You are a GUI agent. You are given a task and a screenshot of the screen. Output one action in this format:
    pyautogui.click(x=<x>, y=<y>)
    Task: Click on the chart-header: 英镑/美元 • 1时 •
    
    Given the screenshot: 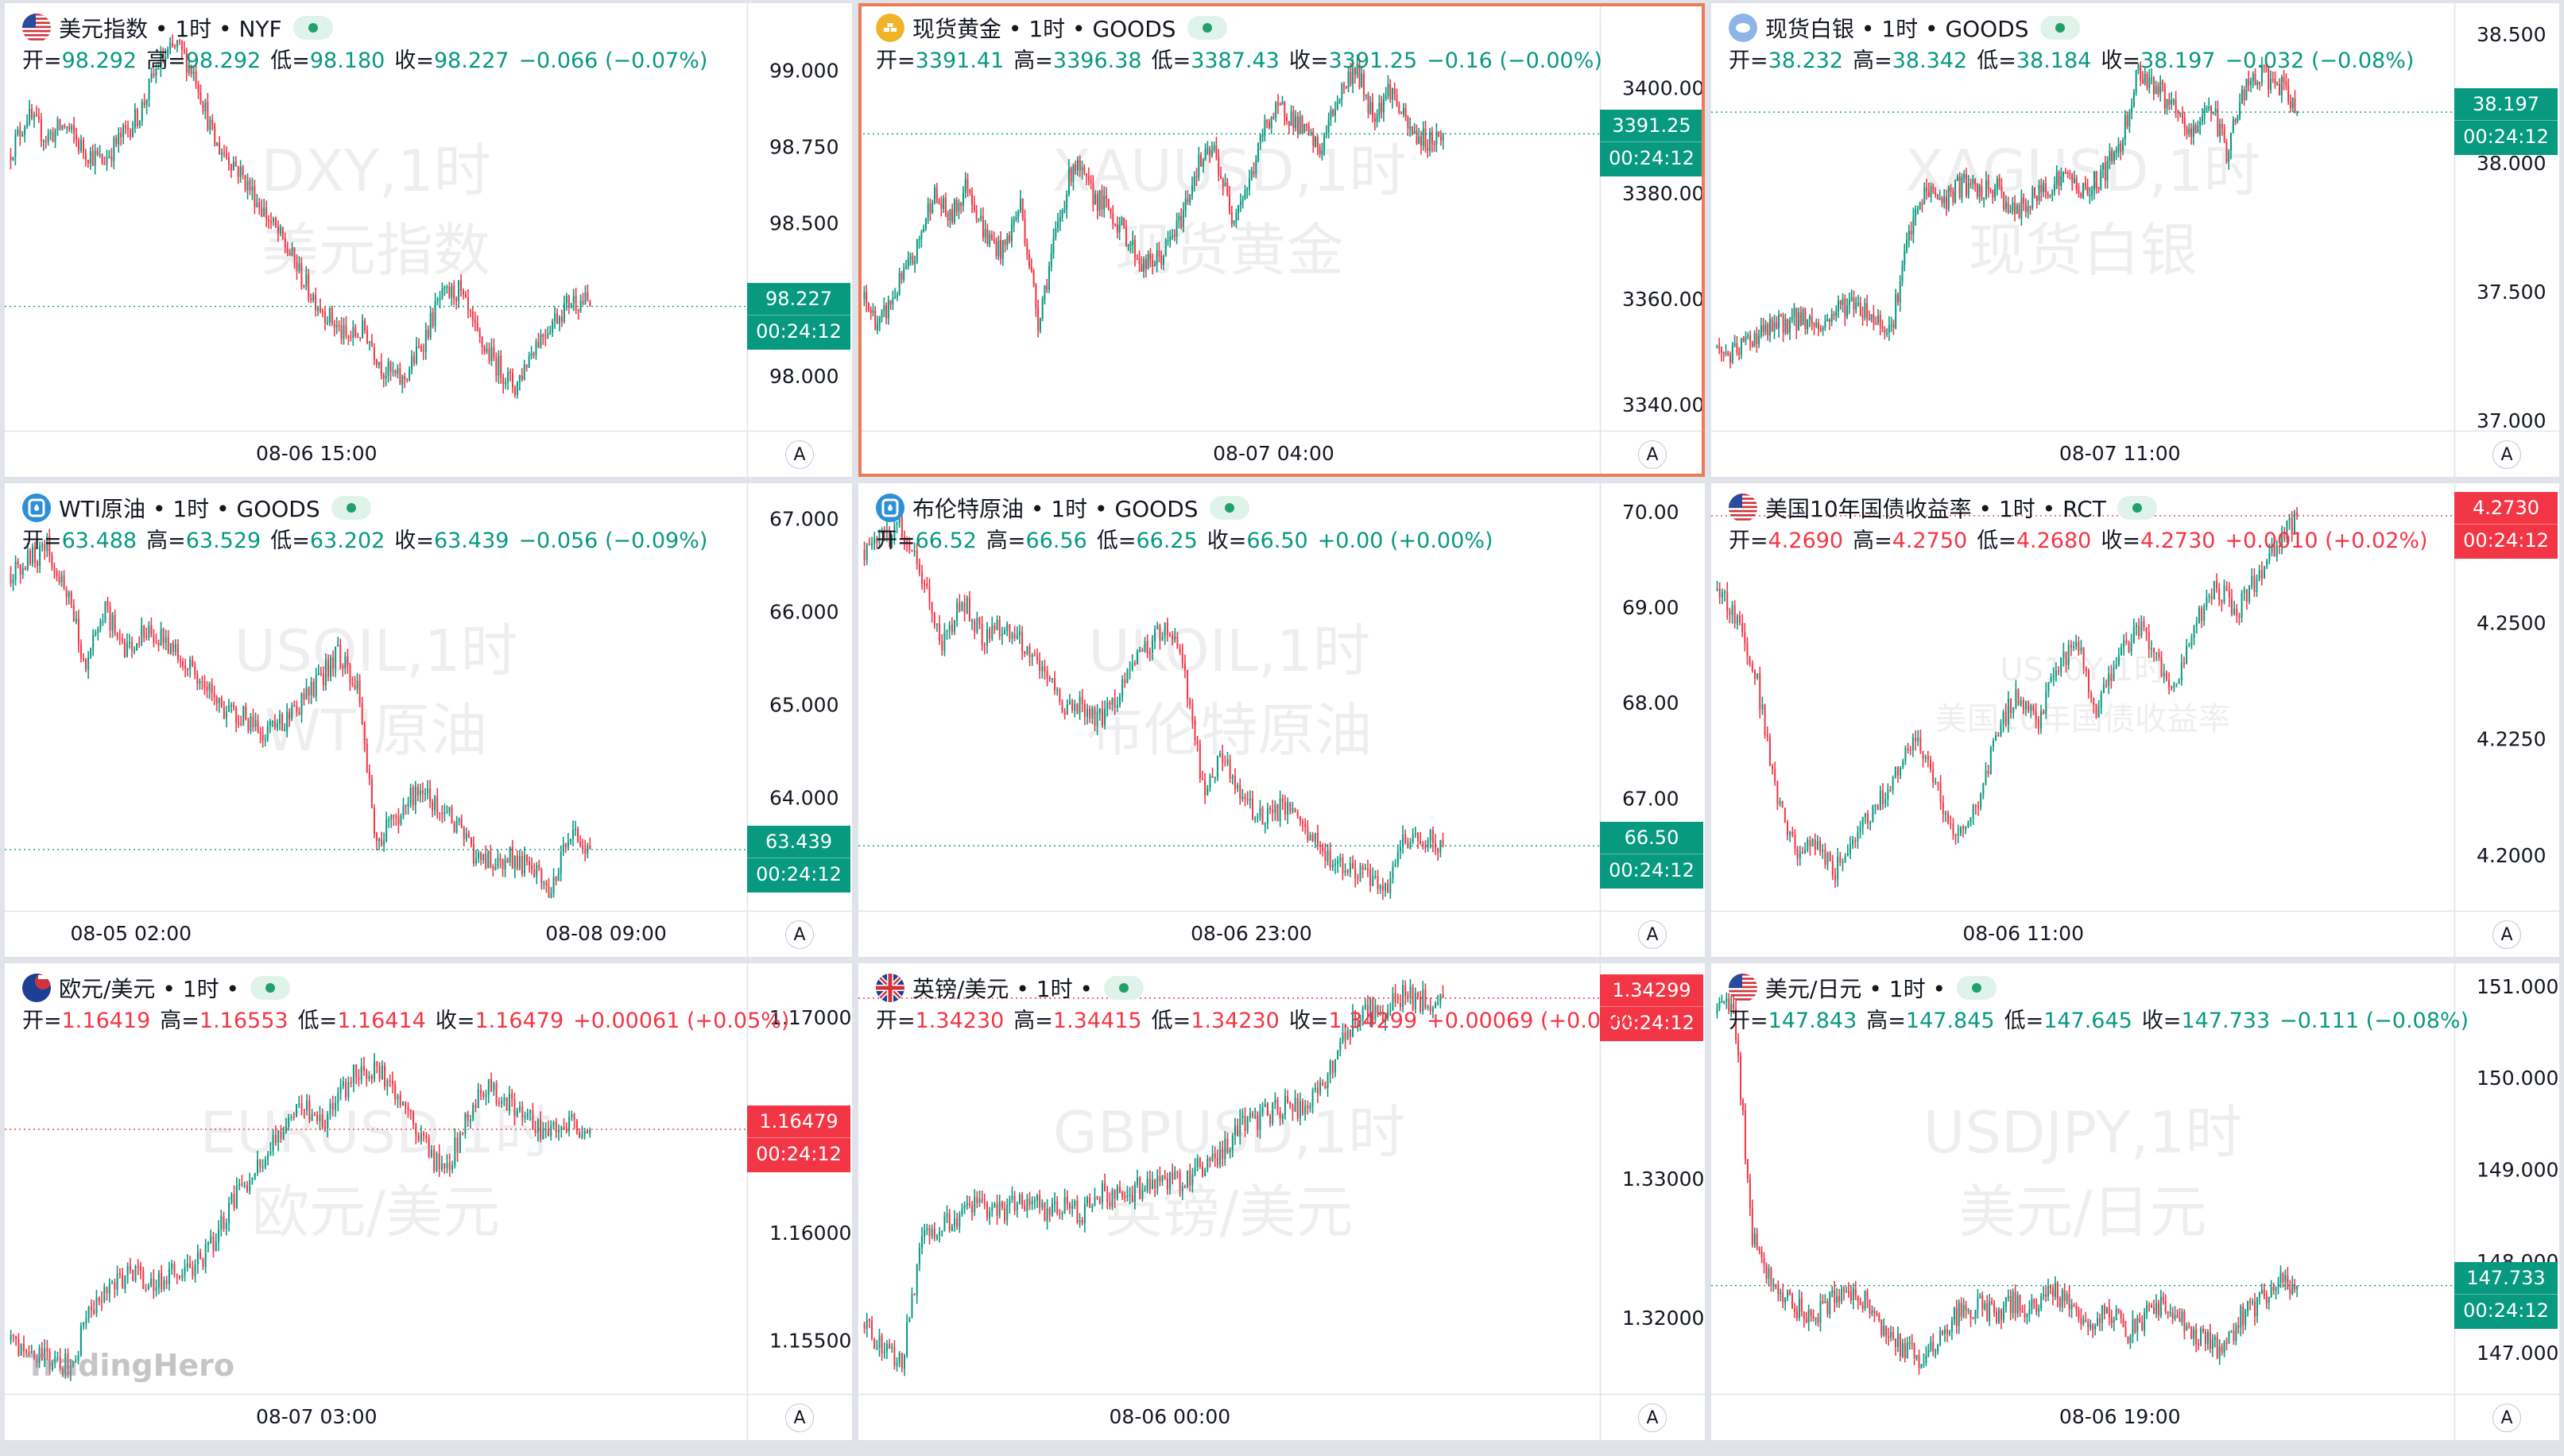 What is the action you would take?
    pyautogui.click(x=1010, y=988)
    